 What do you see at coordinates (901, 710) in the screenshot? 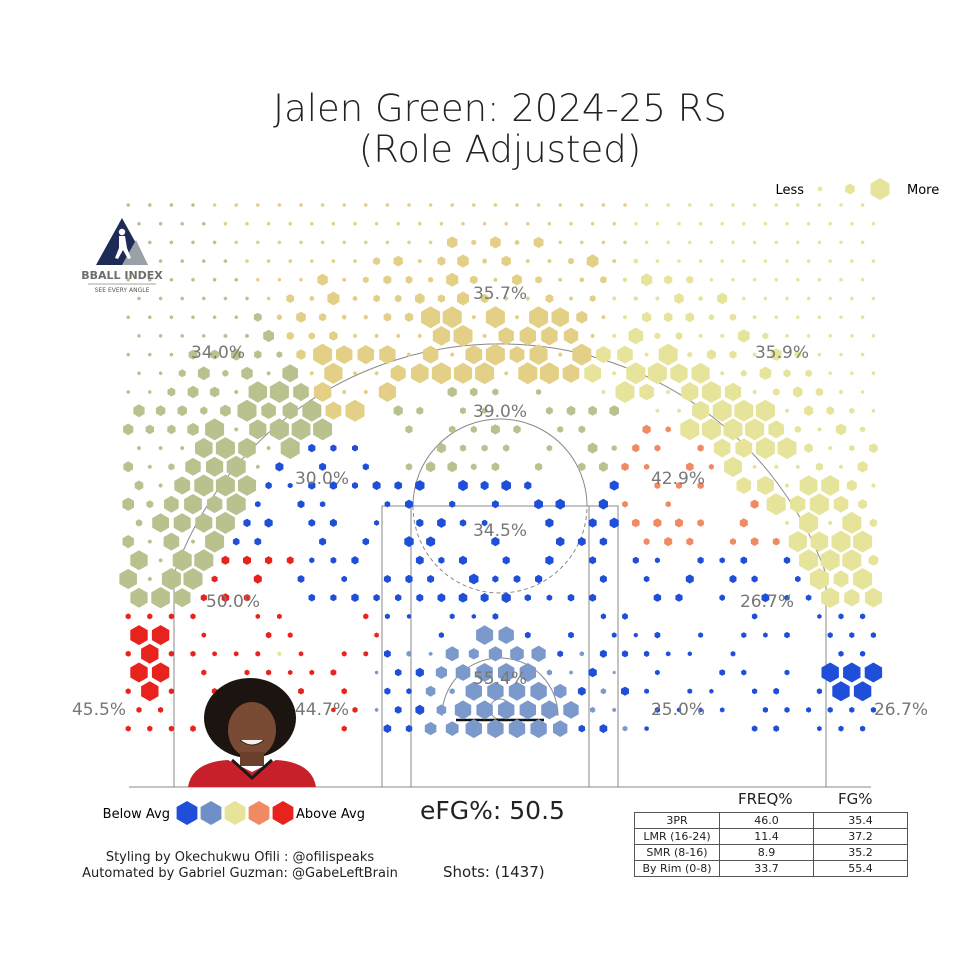
I see `zone-label: 26.7%` at bounding box center [901, 710].